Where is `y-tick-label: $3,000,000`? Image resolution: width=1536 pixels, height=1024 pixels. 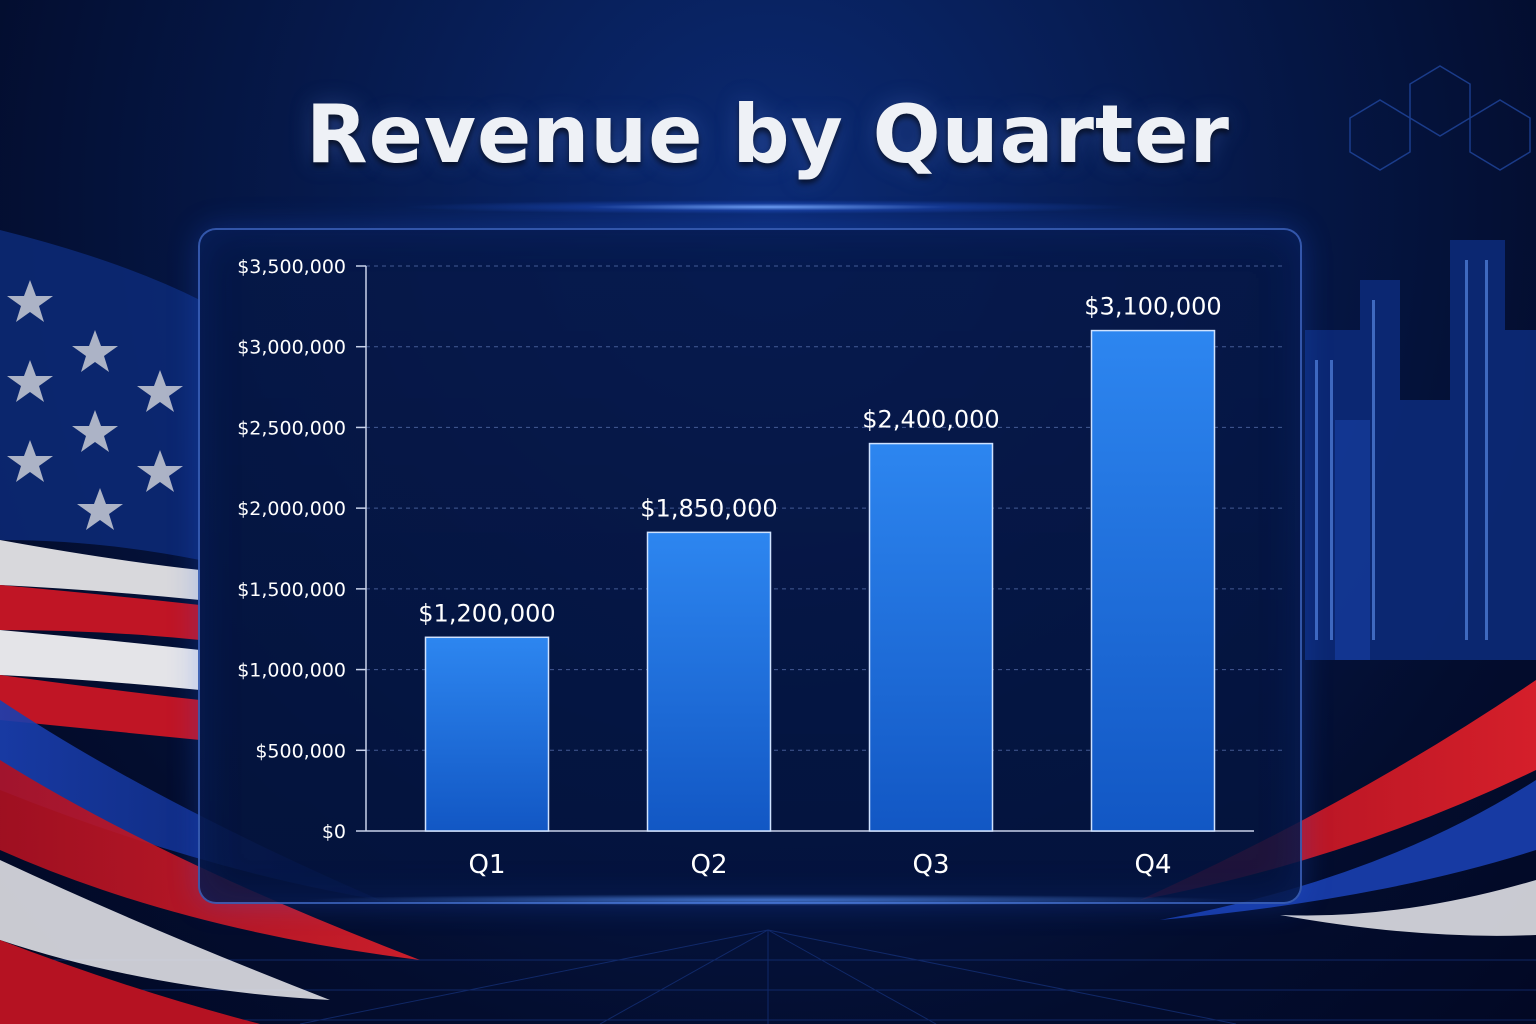
y-tick-label: $3,000,000 is located at coordinates (291, 348).